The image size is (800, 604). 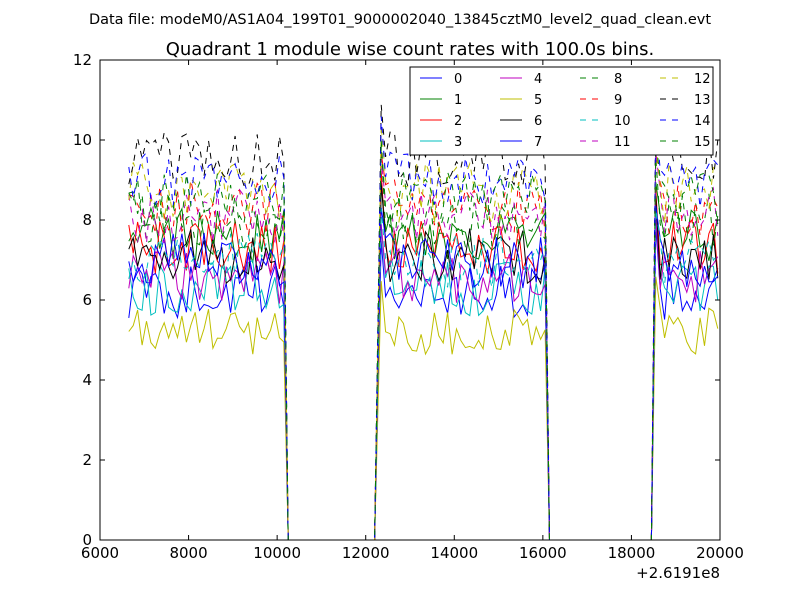 I want to click on x-tick-label: 20000, so click(x=720, y=553).